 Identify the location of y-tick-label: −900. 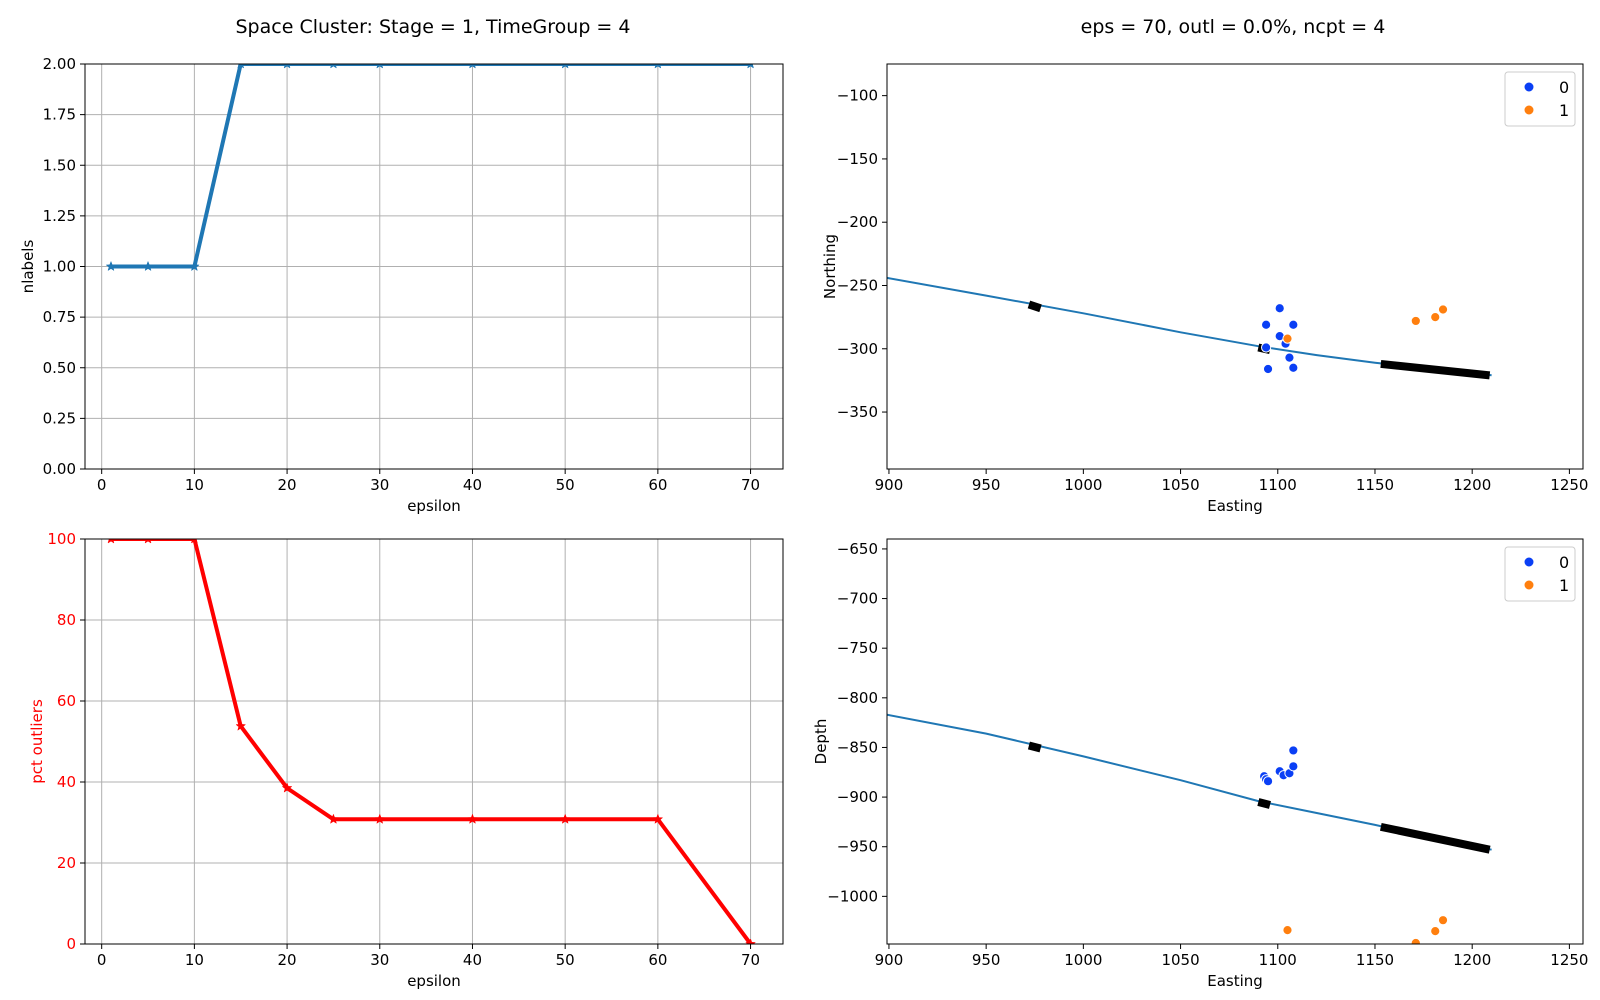
(857, 797).